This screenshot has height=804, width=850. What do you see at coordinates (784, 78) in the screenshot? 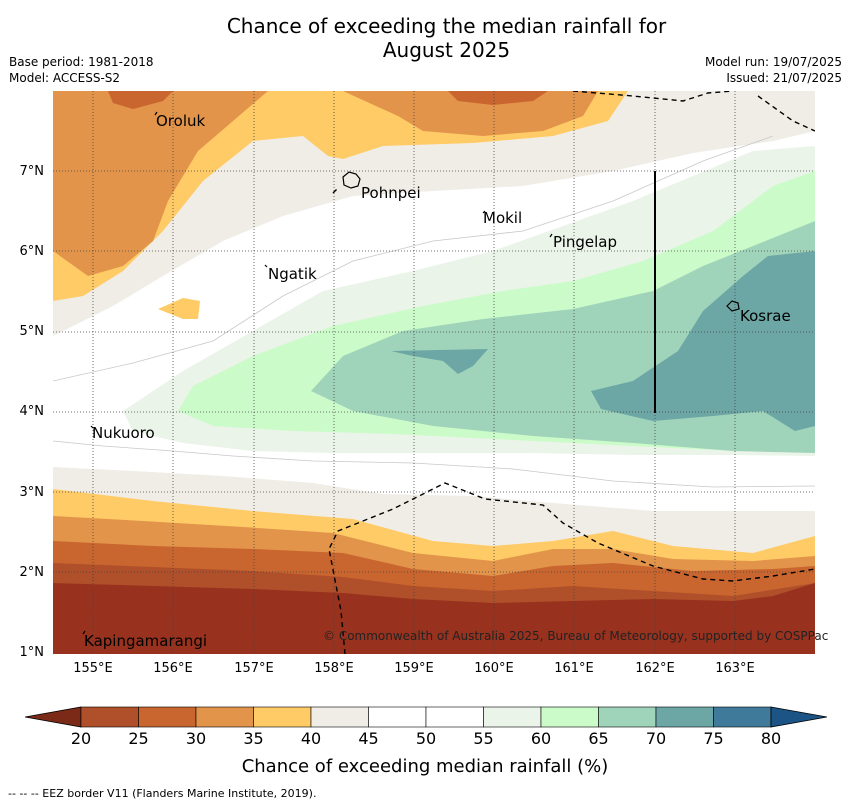
I see `issued-date: Issued: 21/07/2025` at bounding box center [784, 78].